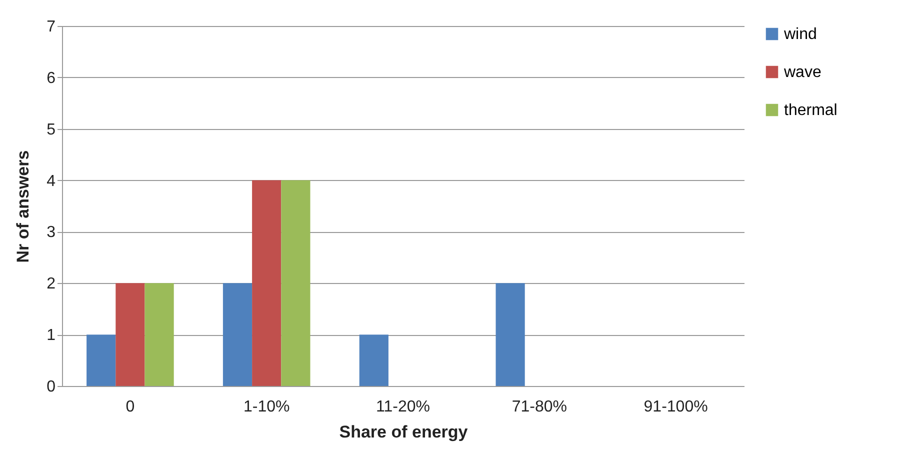 This screenshot has width=909, height=469. I want to click on x-tick-label: 11-20%, so click(403, 407).